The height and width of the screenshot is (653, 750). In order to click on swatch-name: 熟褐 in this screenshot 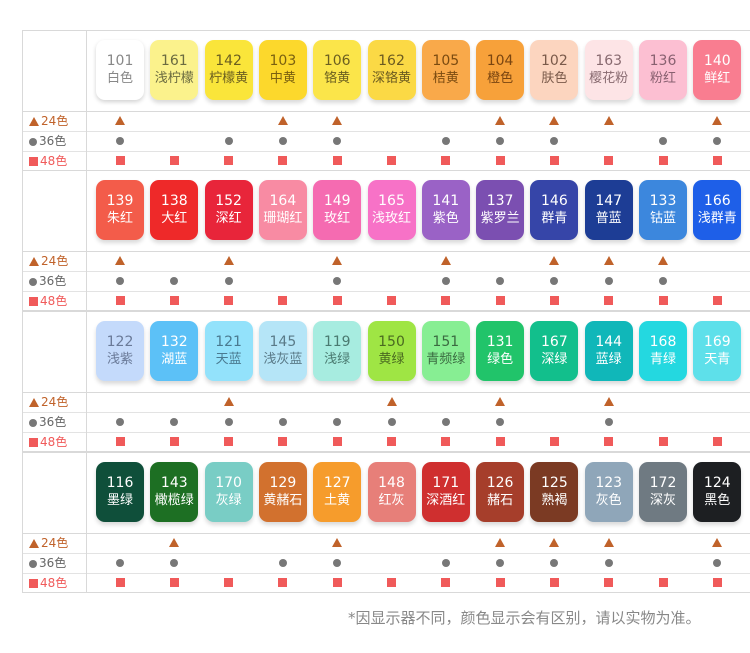, I will do `click(554, 500)`.